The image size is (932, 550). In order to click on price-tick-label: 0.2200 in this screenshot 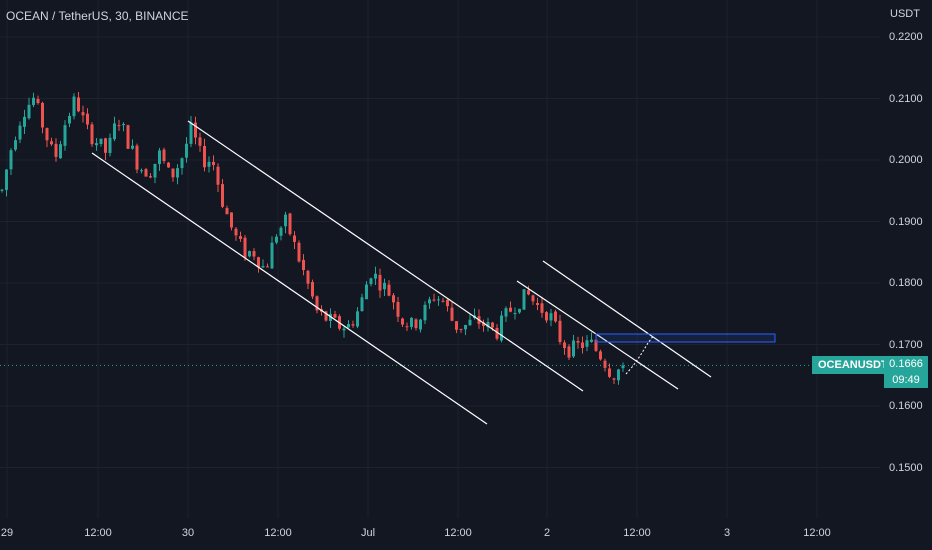, I will do `click(906, 37)`.